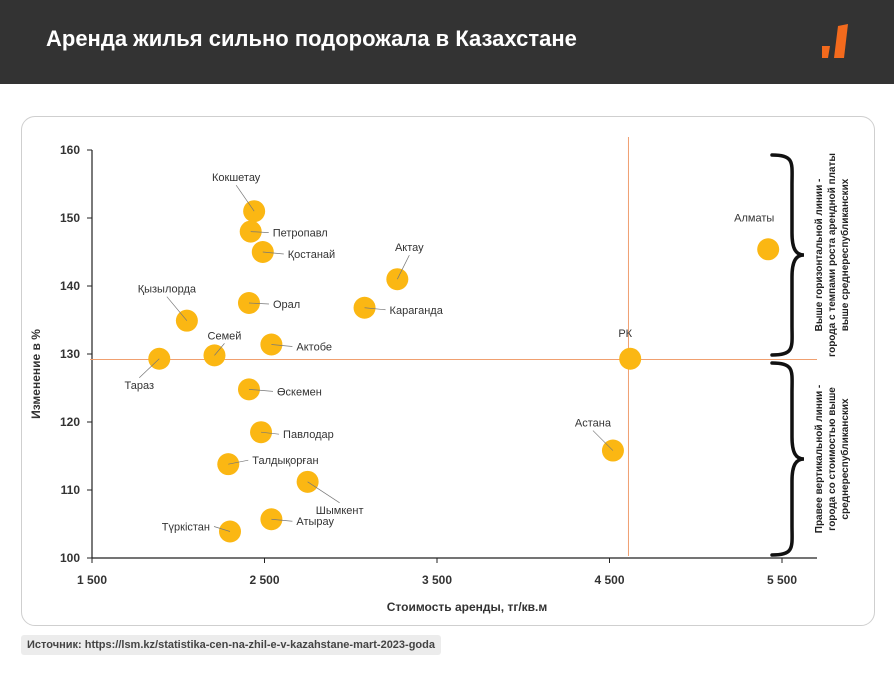 This screenshot has height=684, width=894. What do you see at coordinates (259, 232) in the screenshot?
I see `point-2-connector` at bounding box center [259, 232].